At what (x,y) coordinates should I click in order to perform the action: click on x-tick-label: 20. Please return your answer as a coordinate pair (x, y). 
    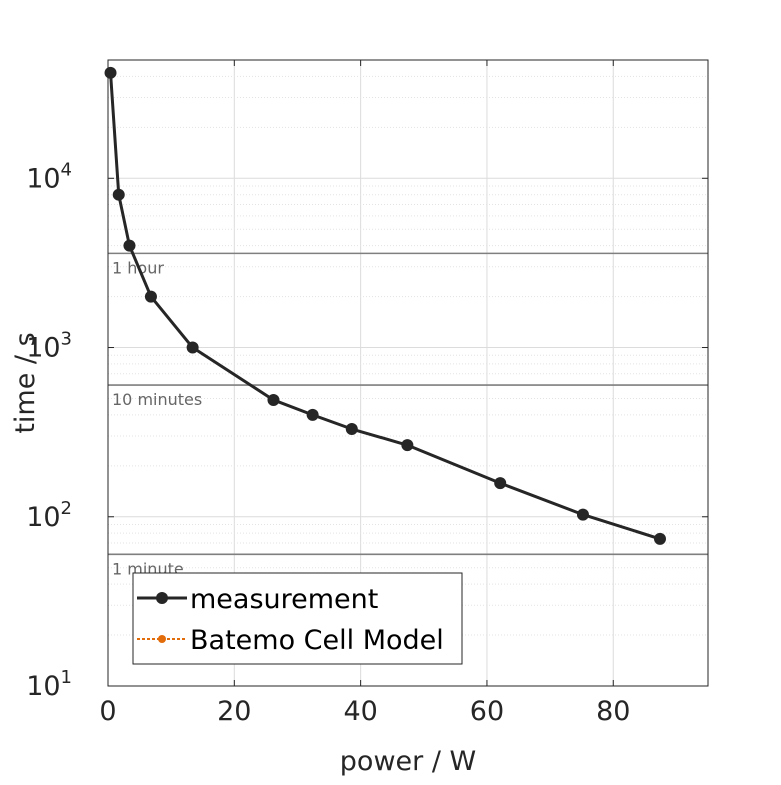
    Looking at the image, I should click on (234, 711).